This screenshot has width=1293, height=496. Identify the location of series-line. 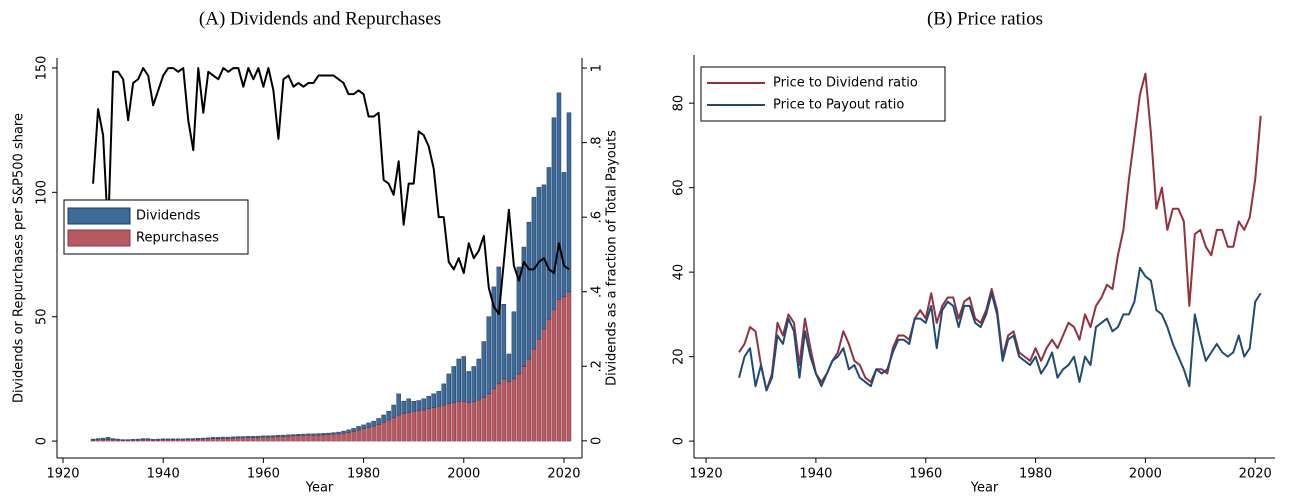
(1000, 329).